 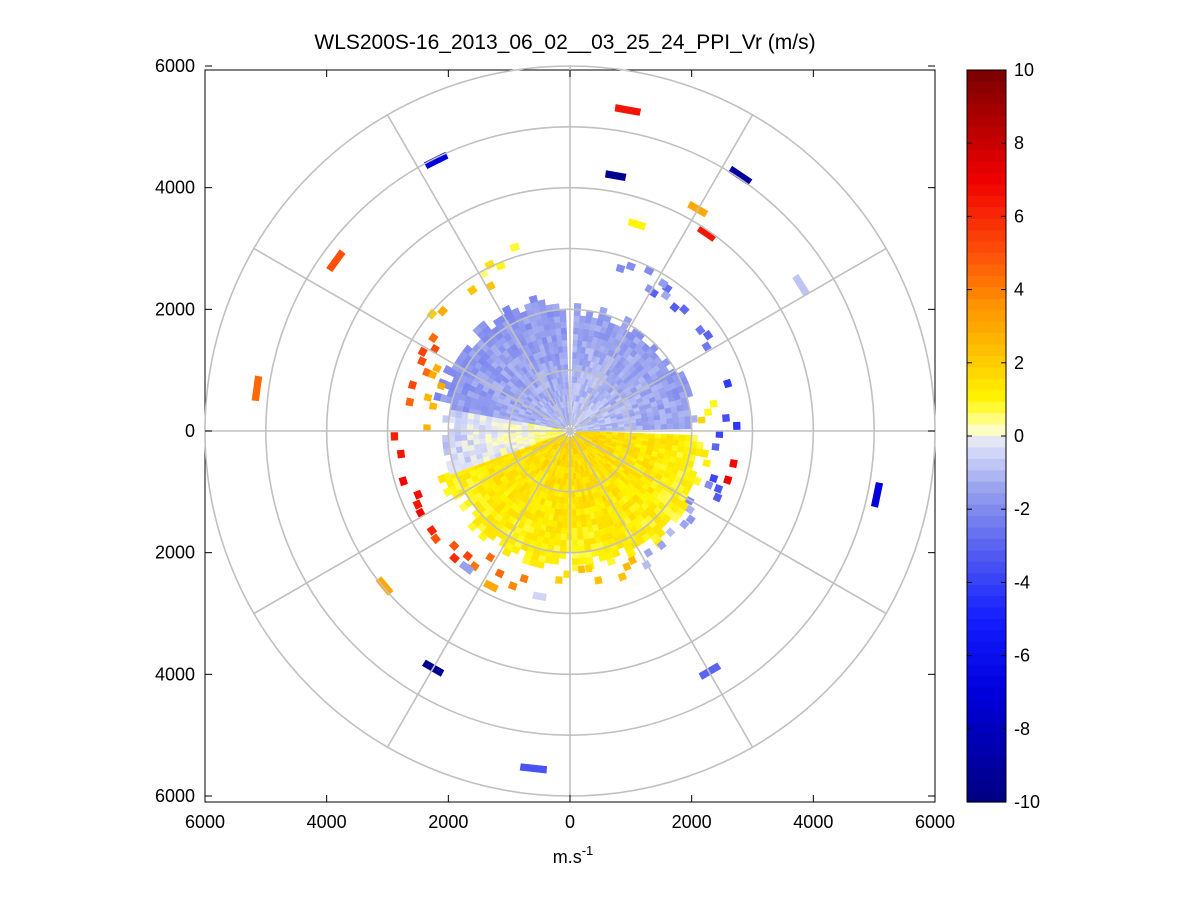 I want to click on x-tick-label: 2000, so click(x=692, y=822).